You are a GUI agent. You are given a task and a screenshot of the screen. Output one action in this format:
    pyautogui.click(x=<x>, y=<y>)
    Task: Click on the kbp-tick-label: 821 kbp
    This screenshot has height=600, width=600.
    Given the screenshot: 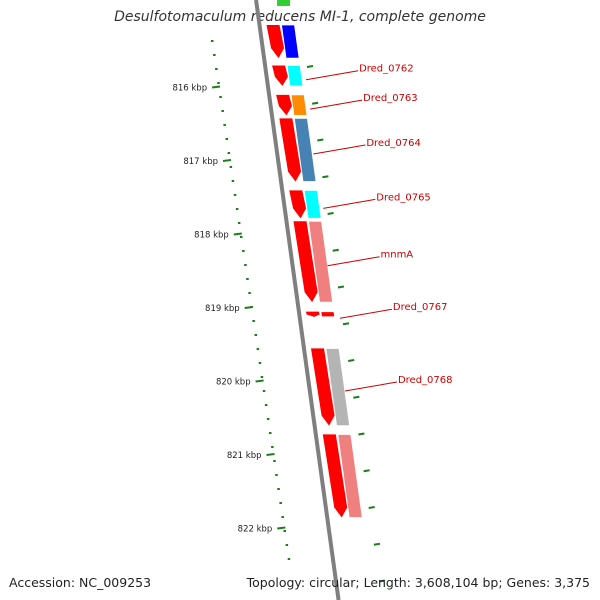 What is the action you would take?
    pyautogui.click(x=244, y=456)
    